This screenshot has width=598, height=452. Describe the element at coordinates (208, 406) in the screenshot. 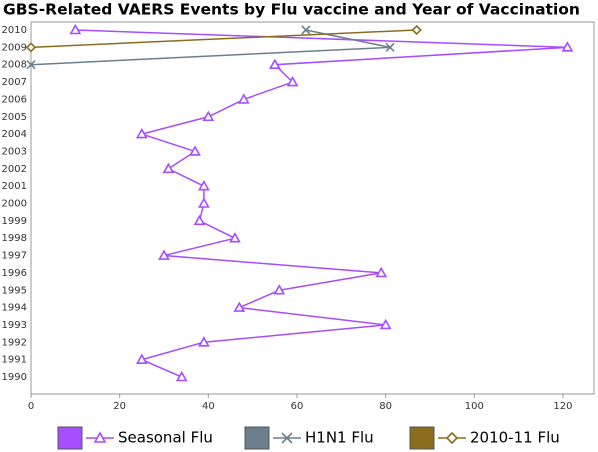

I see `x-tick-label: 40` at that location.